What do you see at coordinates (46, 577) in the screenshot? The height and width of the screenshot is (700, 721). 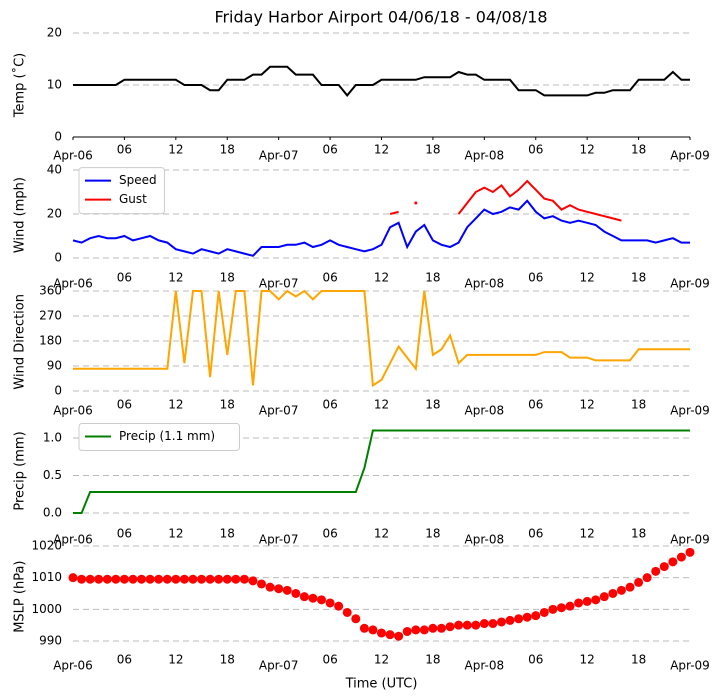 I see `y-tick-label: 1010` at bounding box center [46, 577].